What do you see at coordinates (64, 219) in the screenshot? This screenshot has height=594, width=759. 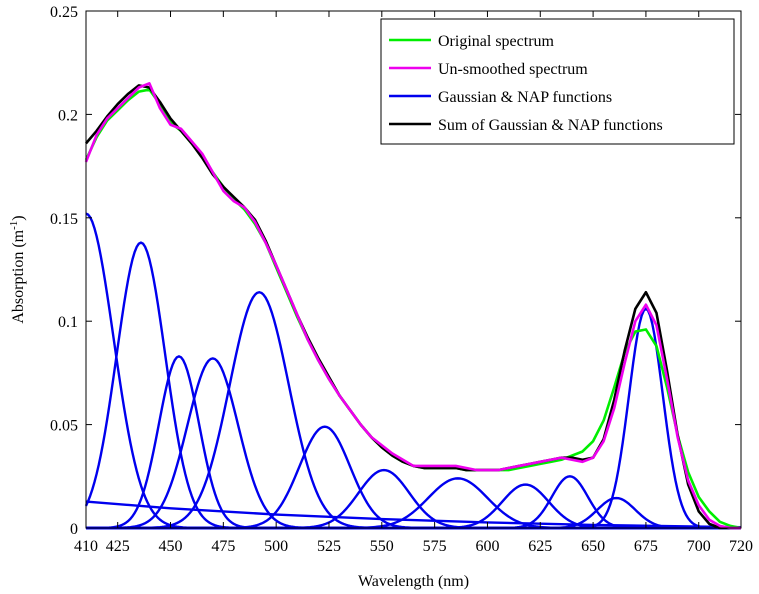 I see `y-tick-label: 0.15` at bounding box center [64, 219].